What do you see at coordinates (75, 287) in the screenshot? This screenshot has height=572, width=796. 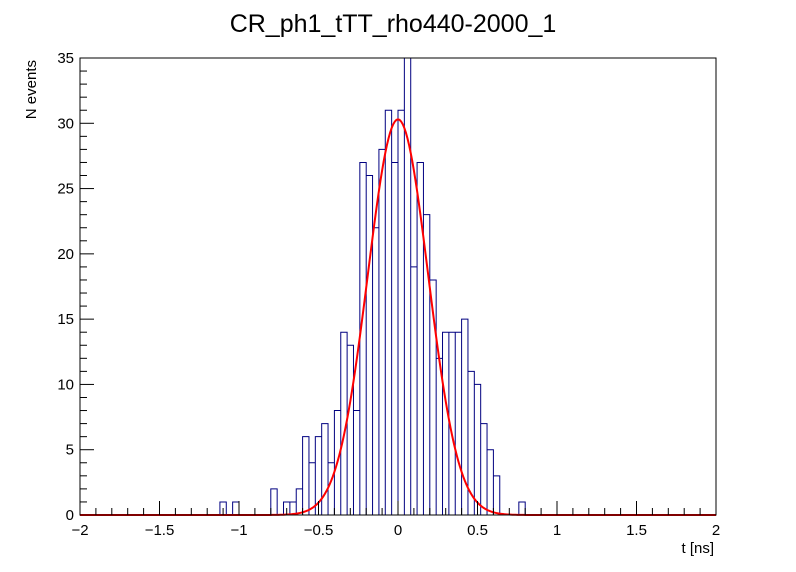 I see `y-axis: 0 5 10 15 20 25 30 35` at bounding box center [75, 287].